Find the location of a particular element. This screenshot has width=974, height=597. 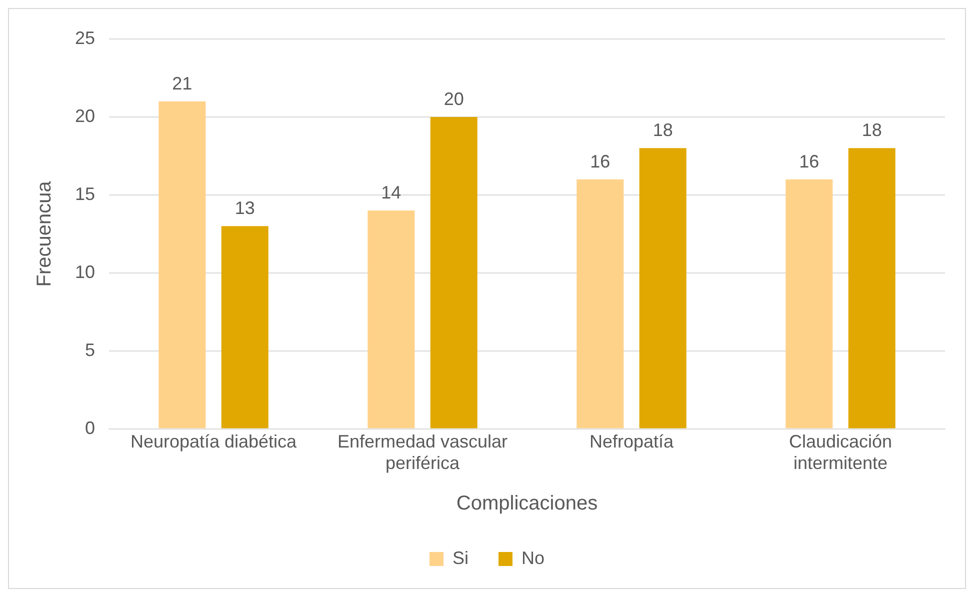

y-tick-label: 15 is located at coordinates (85, 194).